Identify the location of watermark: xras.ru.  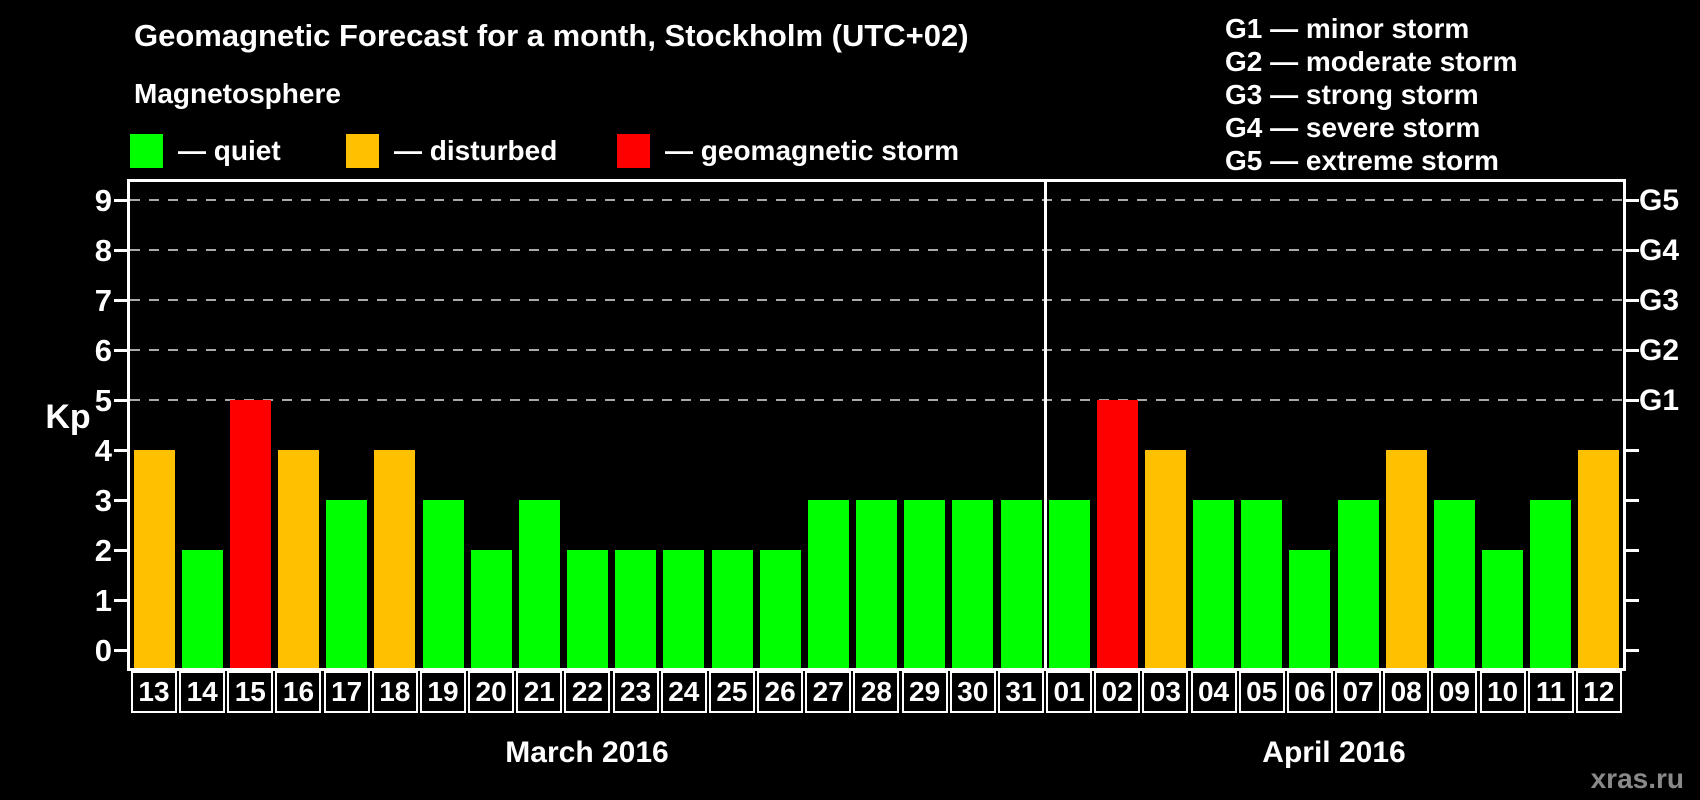
(1637, 778).